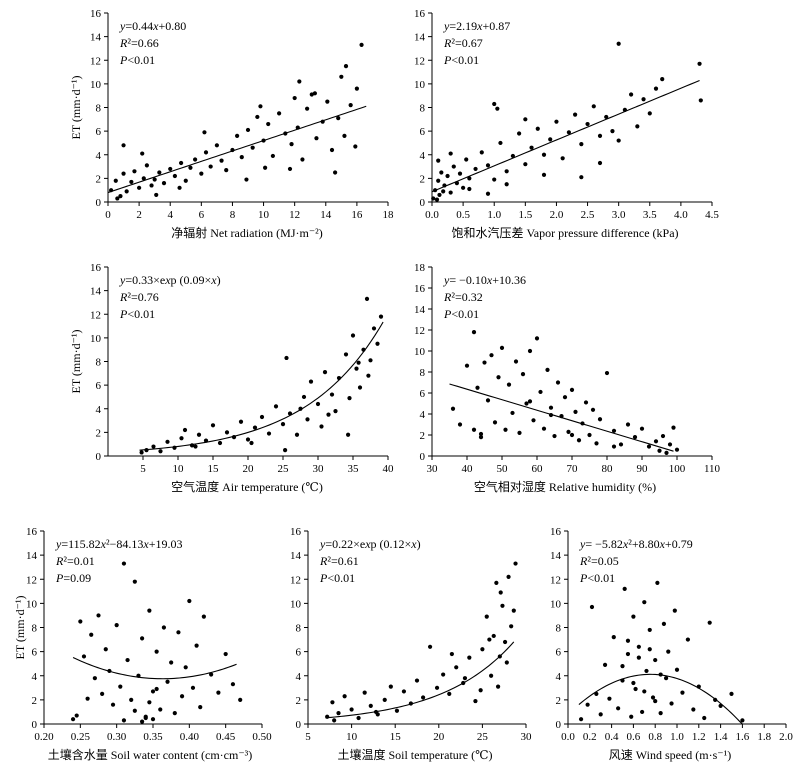 This screenshot has width=794, height=769. I want to click on y-tick-label: 18, so click(420, 268).